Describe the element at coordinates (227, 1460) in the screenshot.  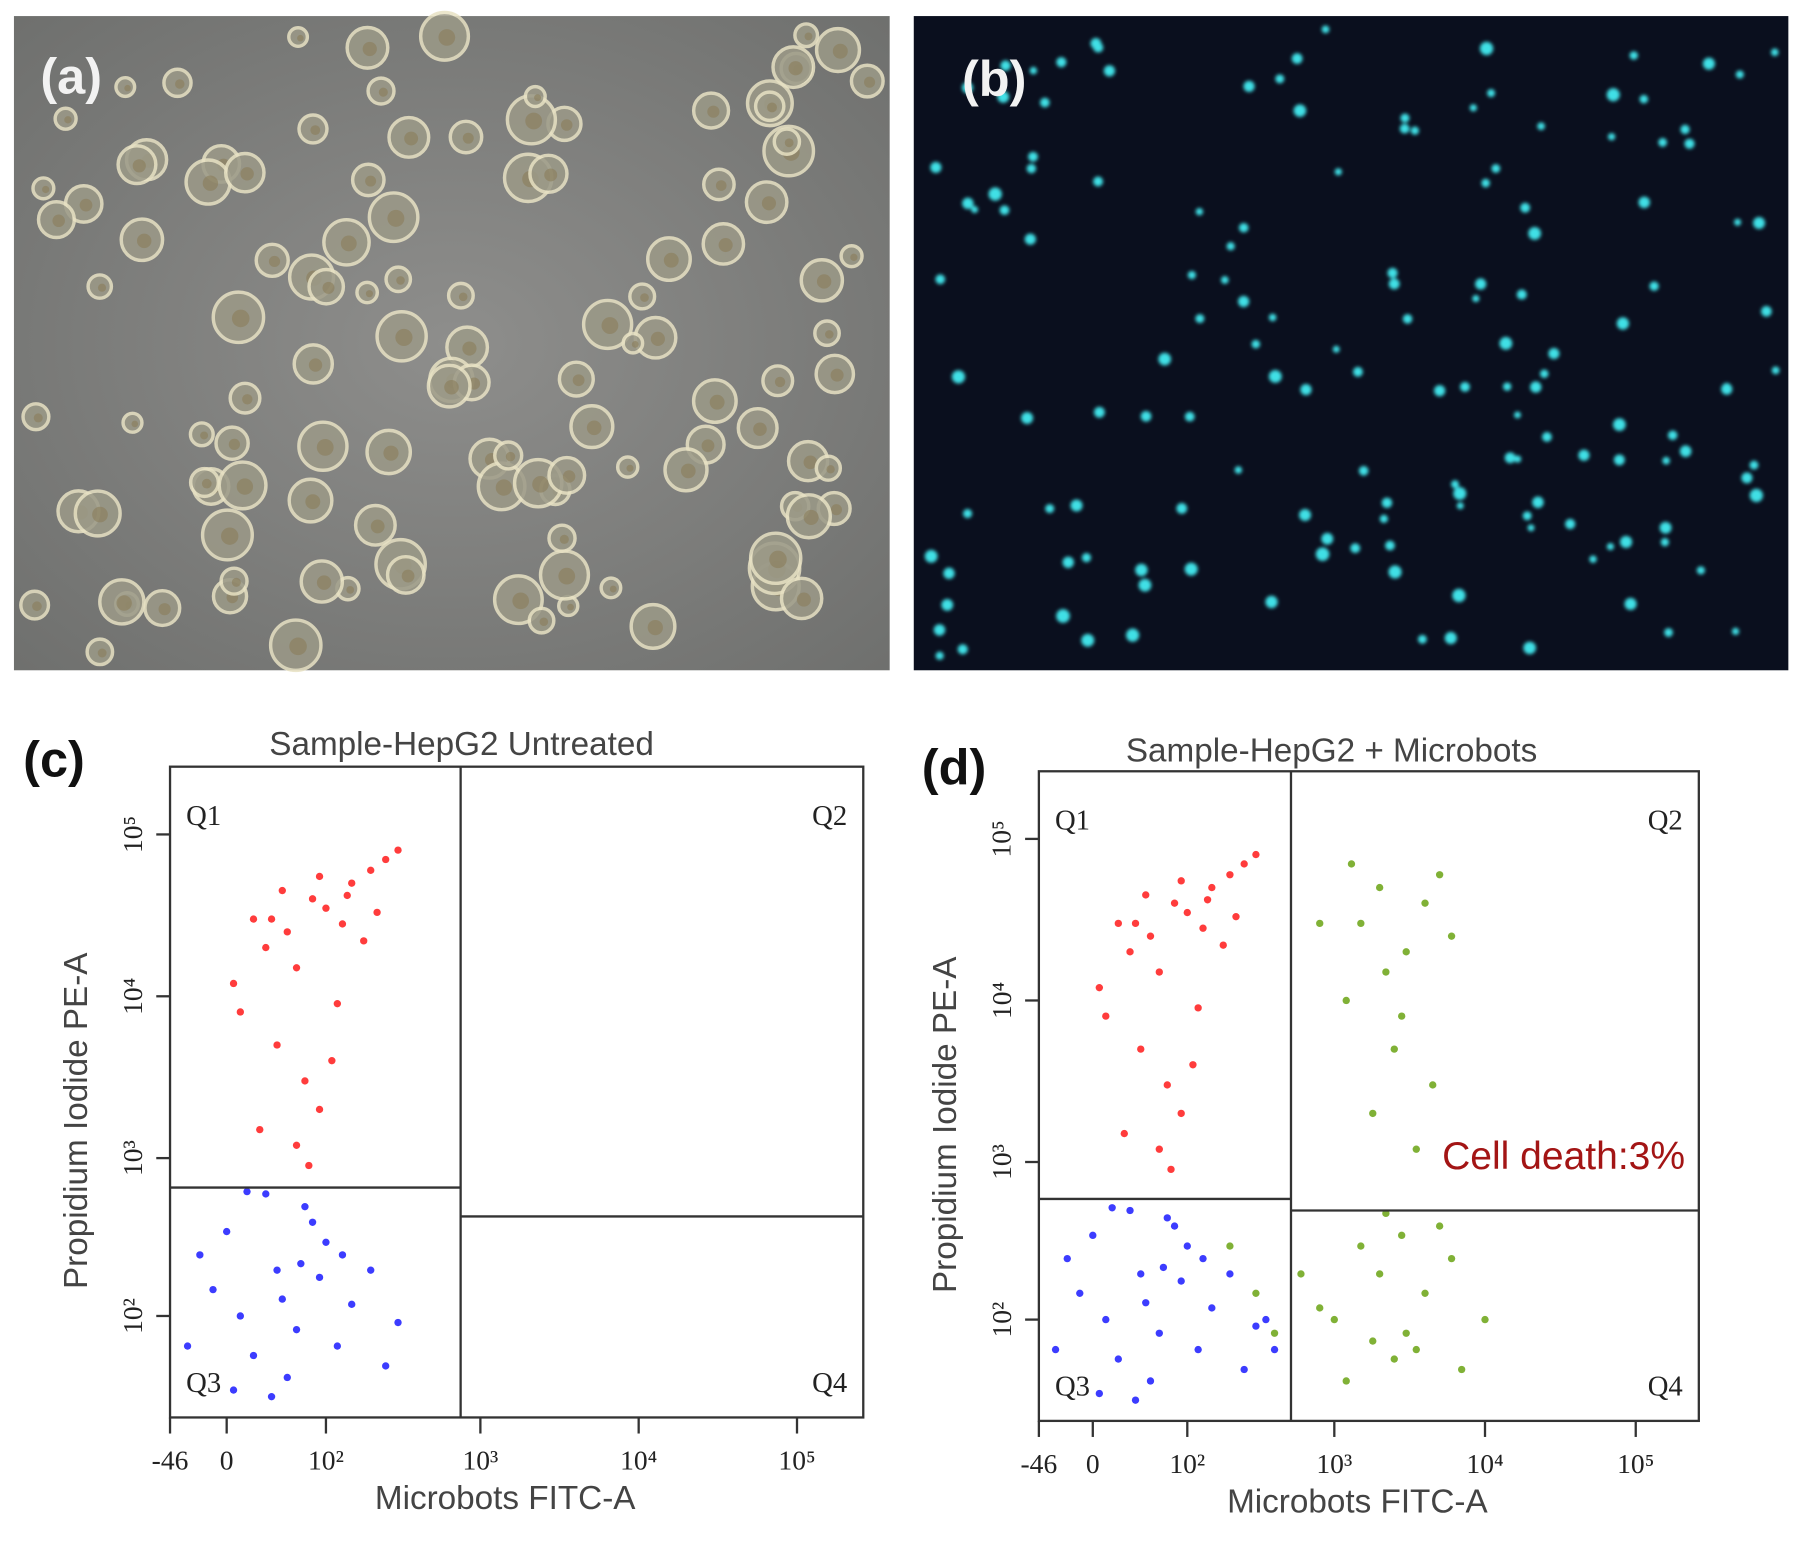
I see `x-tick-label: 0` at that location.